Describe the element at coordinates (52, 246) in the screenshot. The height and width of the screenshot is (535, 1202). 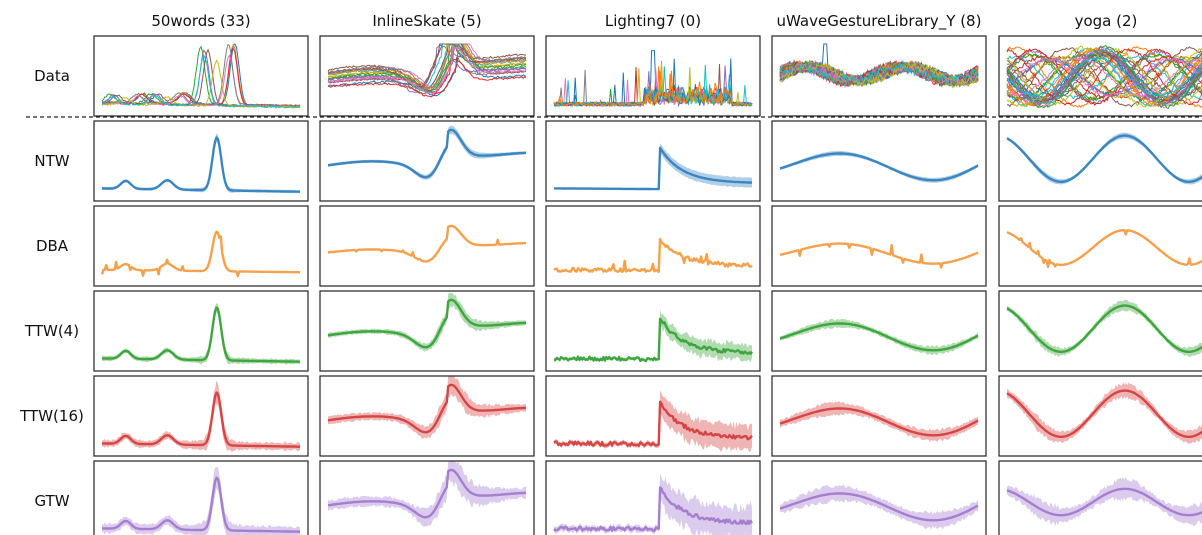
I see `row-label: DBA` at that location.